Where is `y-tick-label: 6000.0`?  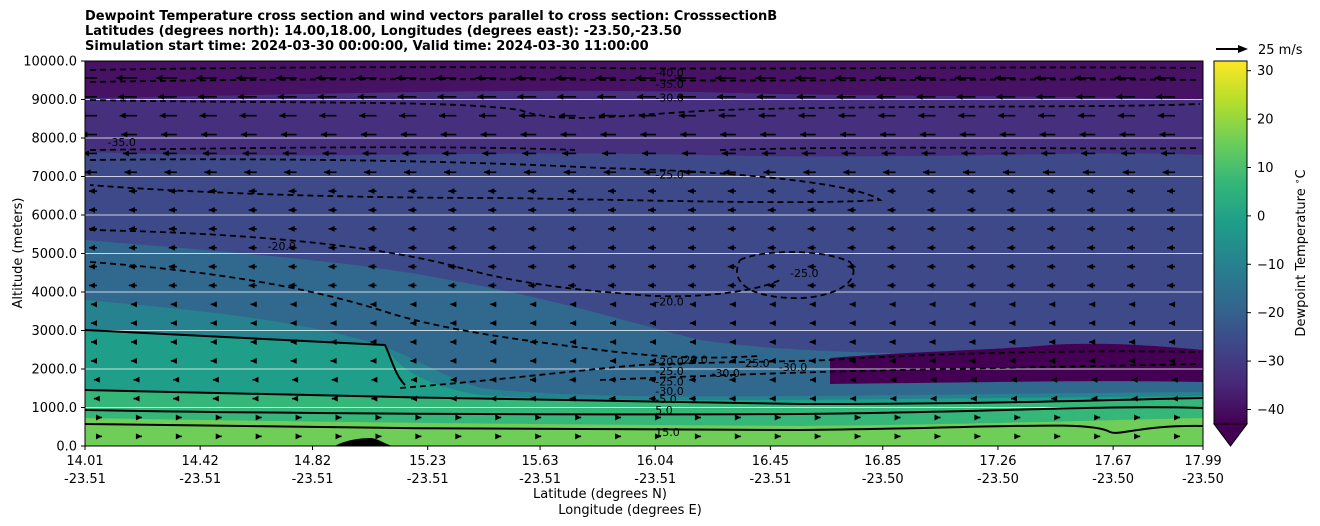
y-tick-label: 6000.0 is located at coordinates (55, 216).